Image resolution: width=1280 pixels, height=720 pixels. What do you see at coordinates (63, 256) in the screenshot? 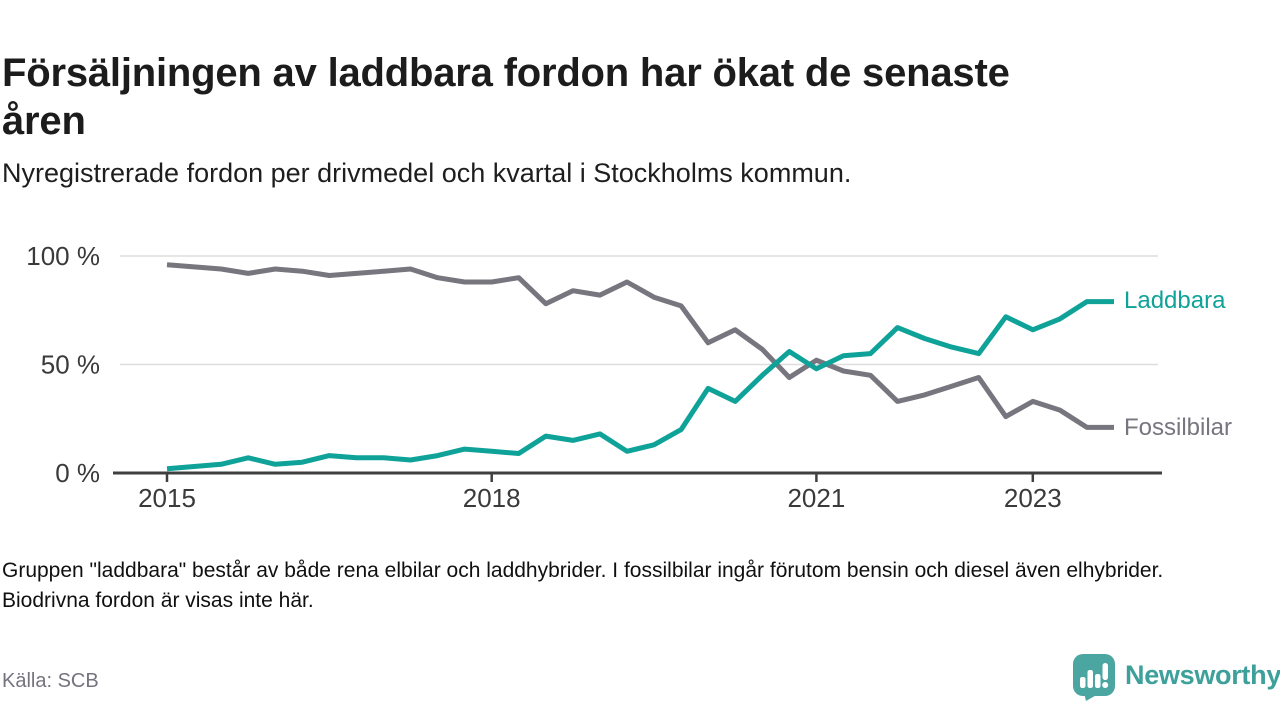
I see `y-axis-tick-label: 100 %` at bounding box center [63, 256].